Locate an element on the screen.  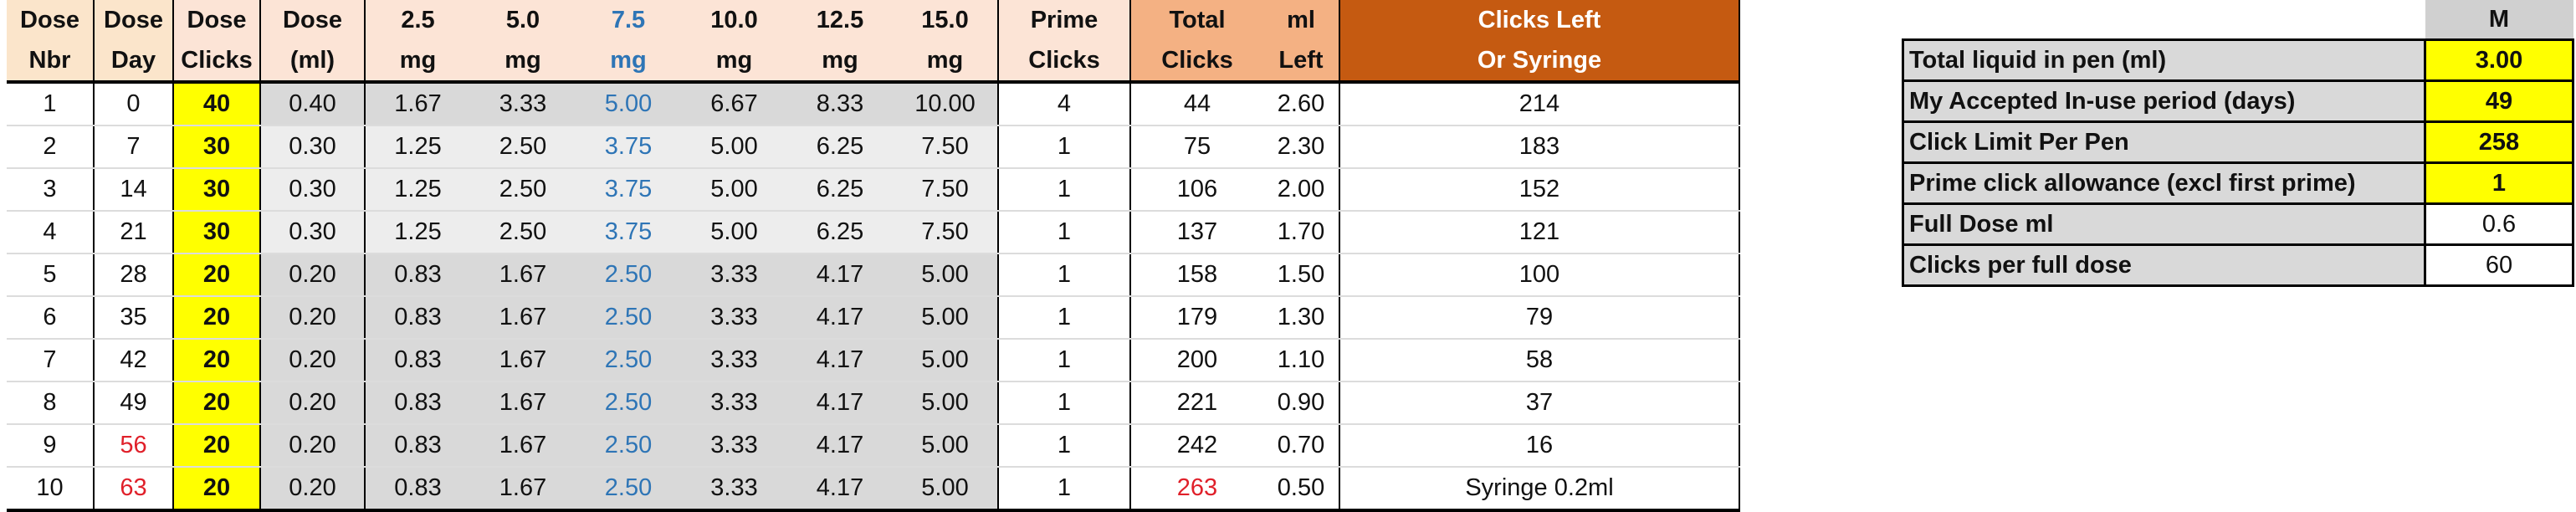
cell-total-clicks: 179 is located at coordinates (1197, 318).